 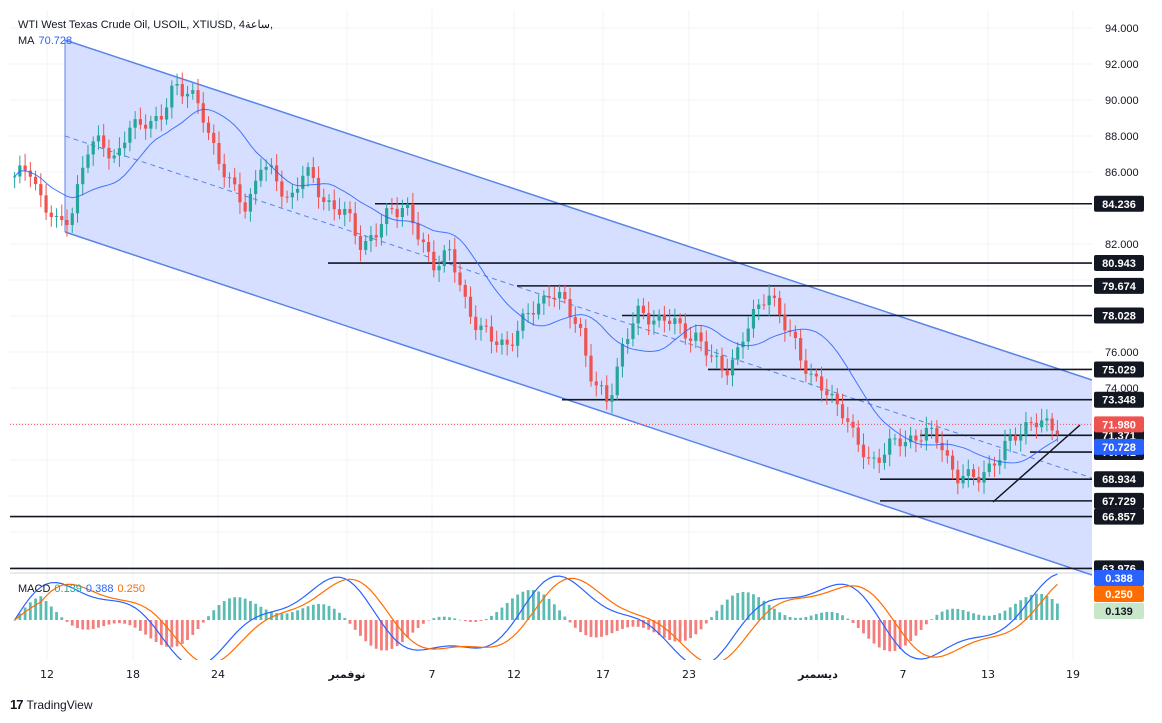 I want to click on x-tick-label: 19, so click(x=1073, y=674).